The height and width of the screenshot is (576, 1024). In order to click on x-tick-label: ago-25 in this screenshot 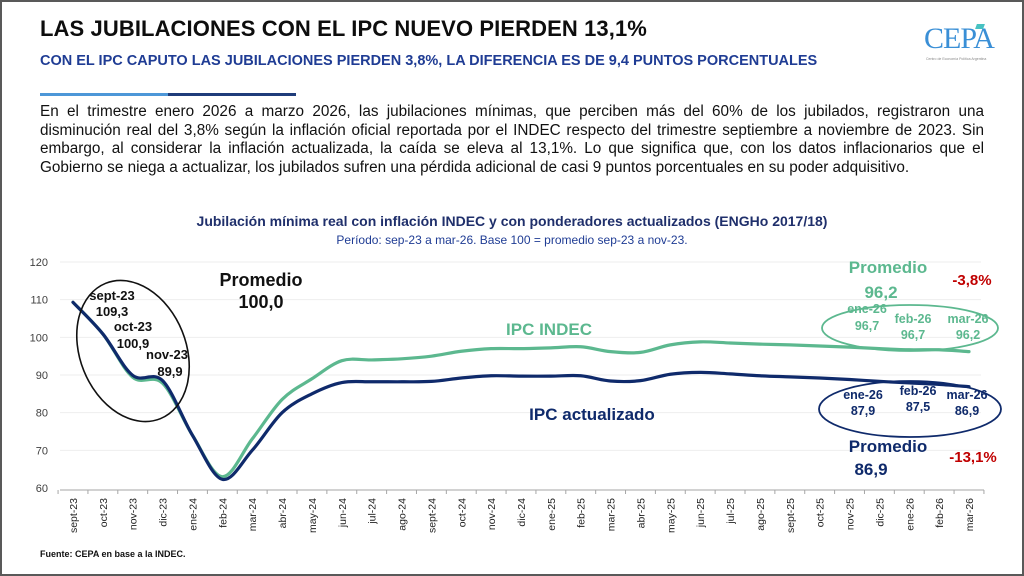, I will do `click(761, 514)`.